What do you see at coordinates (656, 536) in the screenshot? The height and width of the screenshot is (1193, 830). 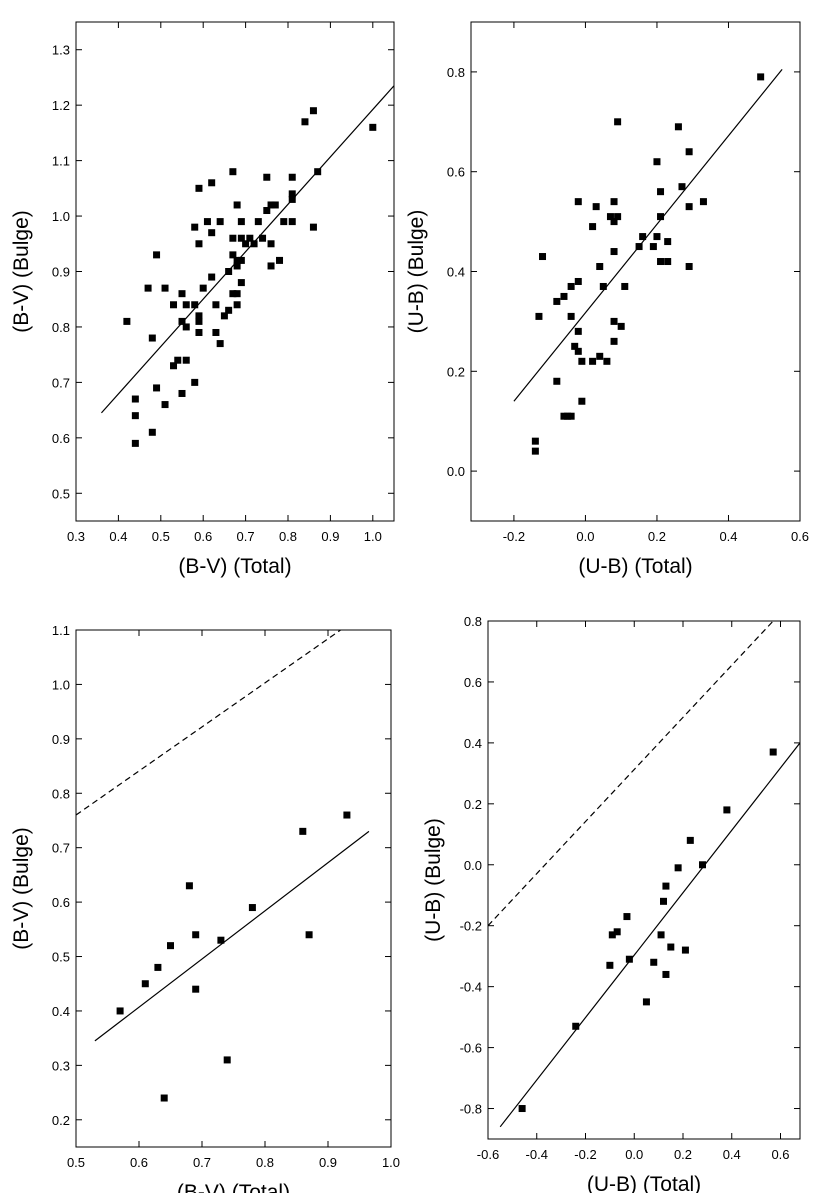 I see `x-tick-labels: -0.2 0.0 0.2 0.4 0.6` at bounding box center [656, 536].